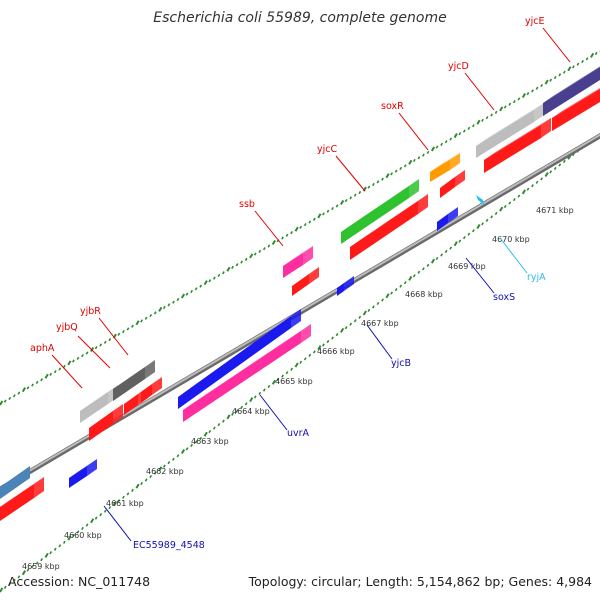  What do you see at coordinates (314, 275) in the screenshot?
I see `feature-bar-ssb-side` at bounding box center [314, 275].